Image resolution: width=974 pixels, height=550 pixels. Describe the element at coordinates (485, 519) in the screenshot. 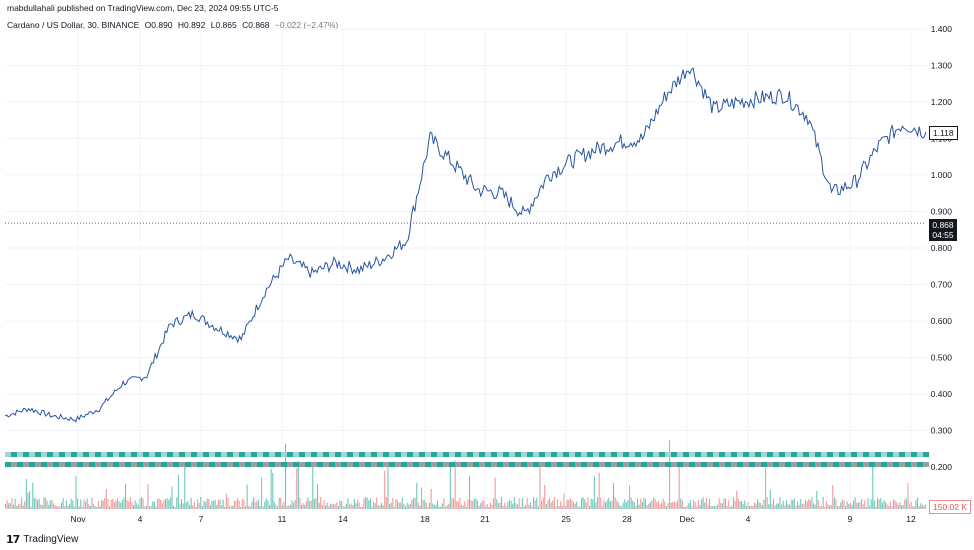

I see `time-tick-label: 21` at that location.